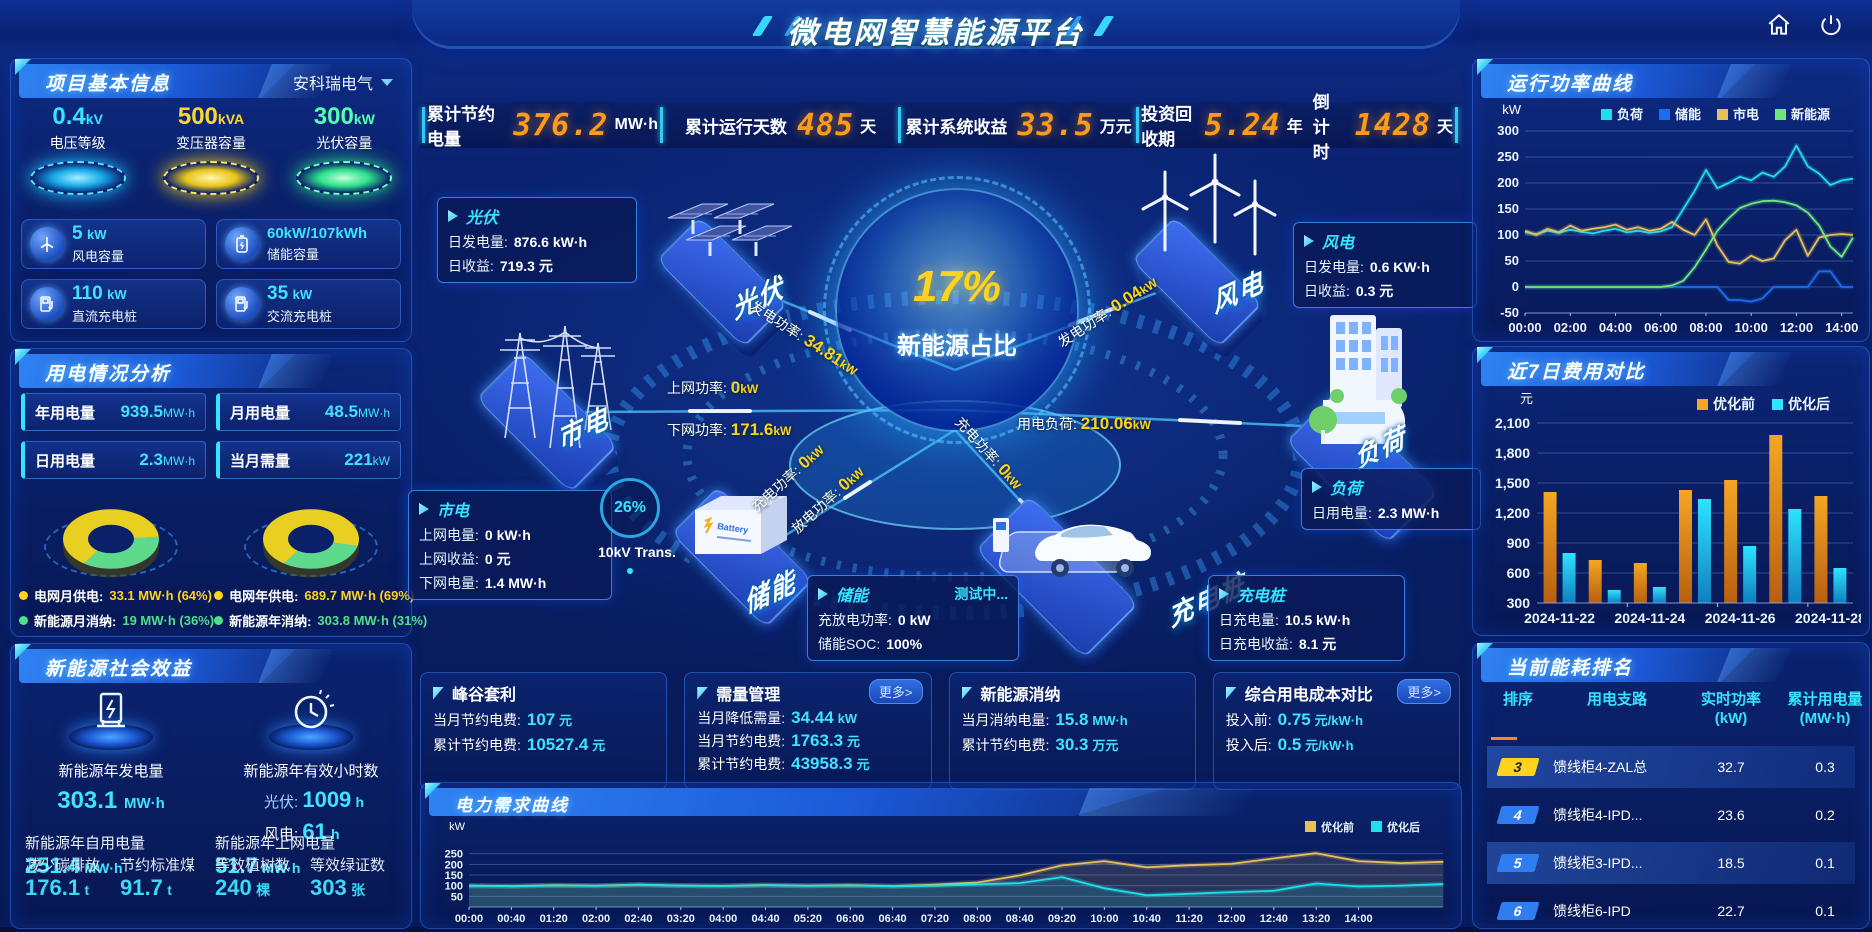 This screenshot has width=1872, height=932. I want to click on svg-text: 09:20, so click(1062, 919).